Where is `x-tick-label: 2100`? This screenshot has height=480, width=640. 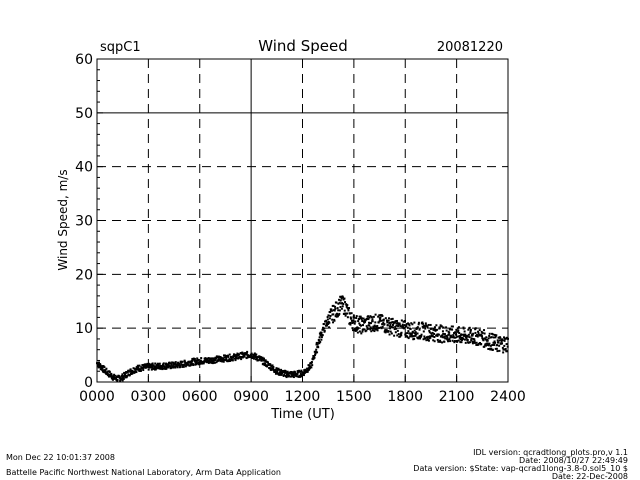
x-tick-label: 2100 is located at coordinates (457, 397).